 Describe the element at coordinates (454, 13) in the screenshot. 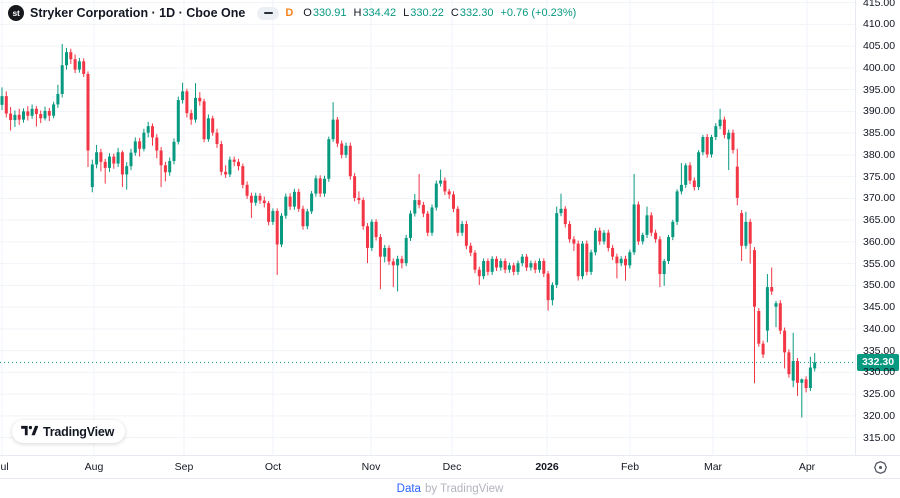

I see `close-label: C` at that location.